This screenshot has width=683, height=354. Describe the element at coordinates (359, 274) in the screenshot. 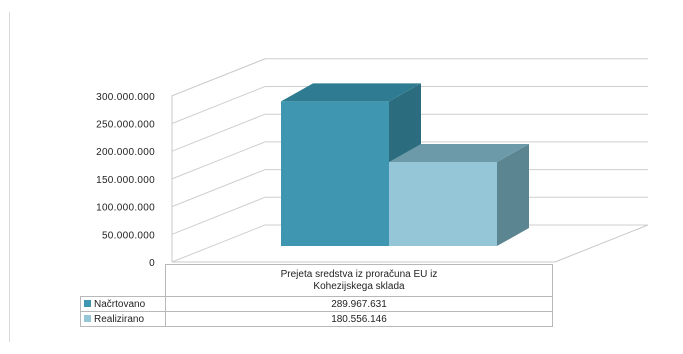

I see `category-label-line-1: Prejeta sredstva iz proračuna EU iz` at that location.